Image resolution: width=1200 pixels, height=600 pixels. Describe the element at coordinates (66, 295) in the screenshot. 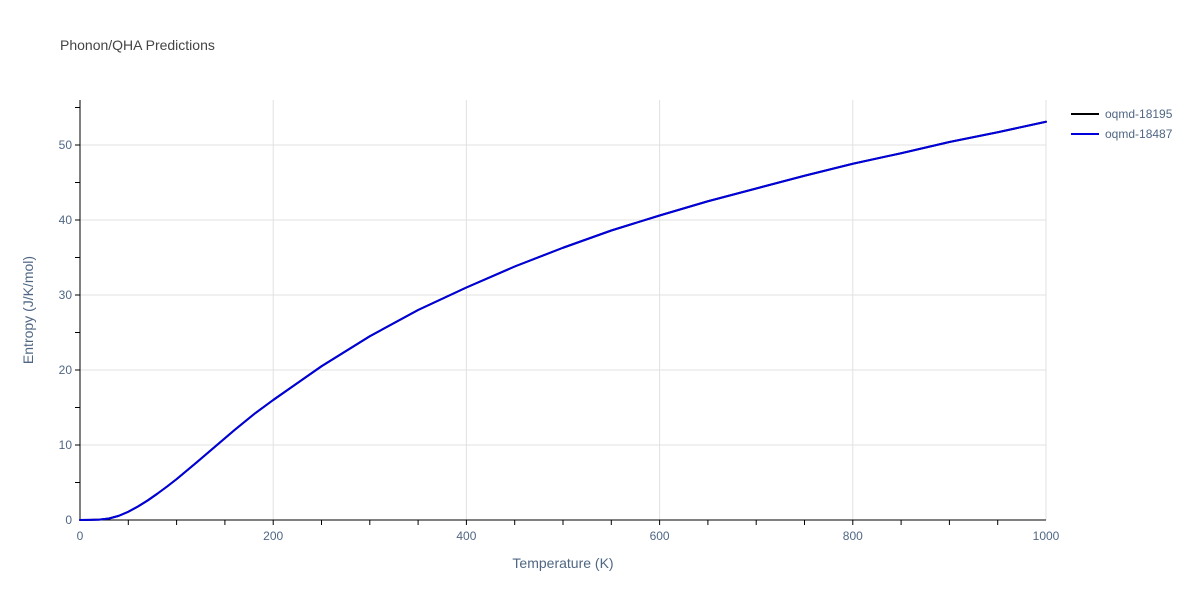

I see `y-tick-label: 30` at that location.